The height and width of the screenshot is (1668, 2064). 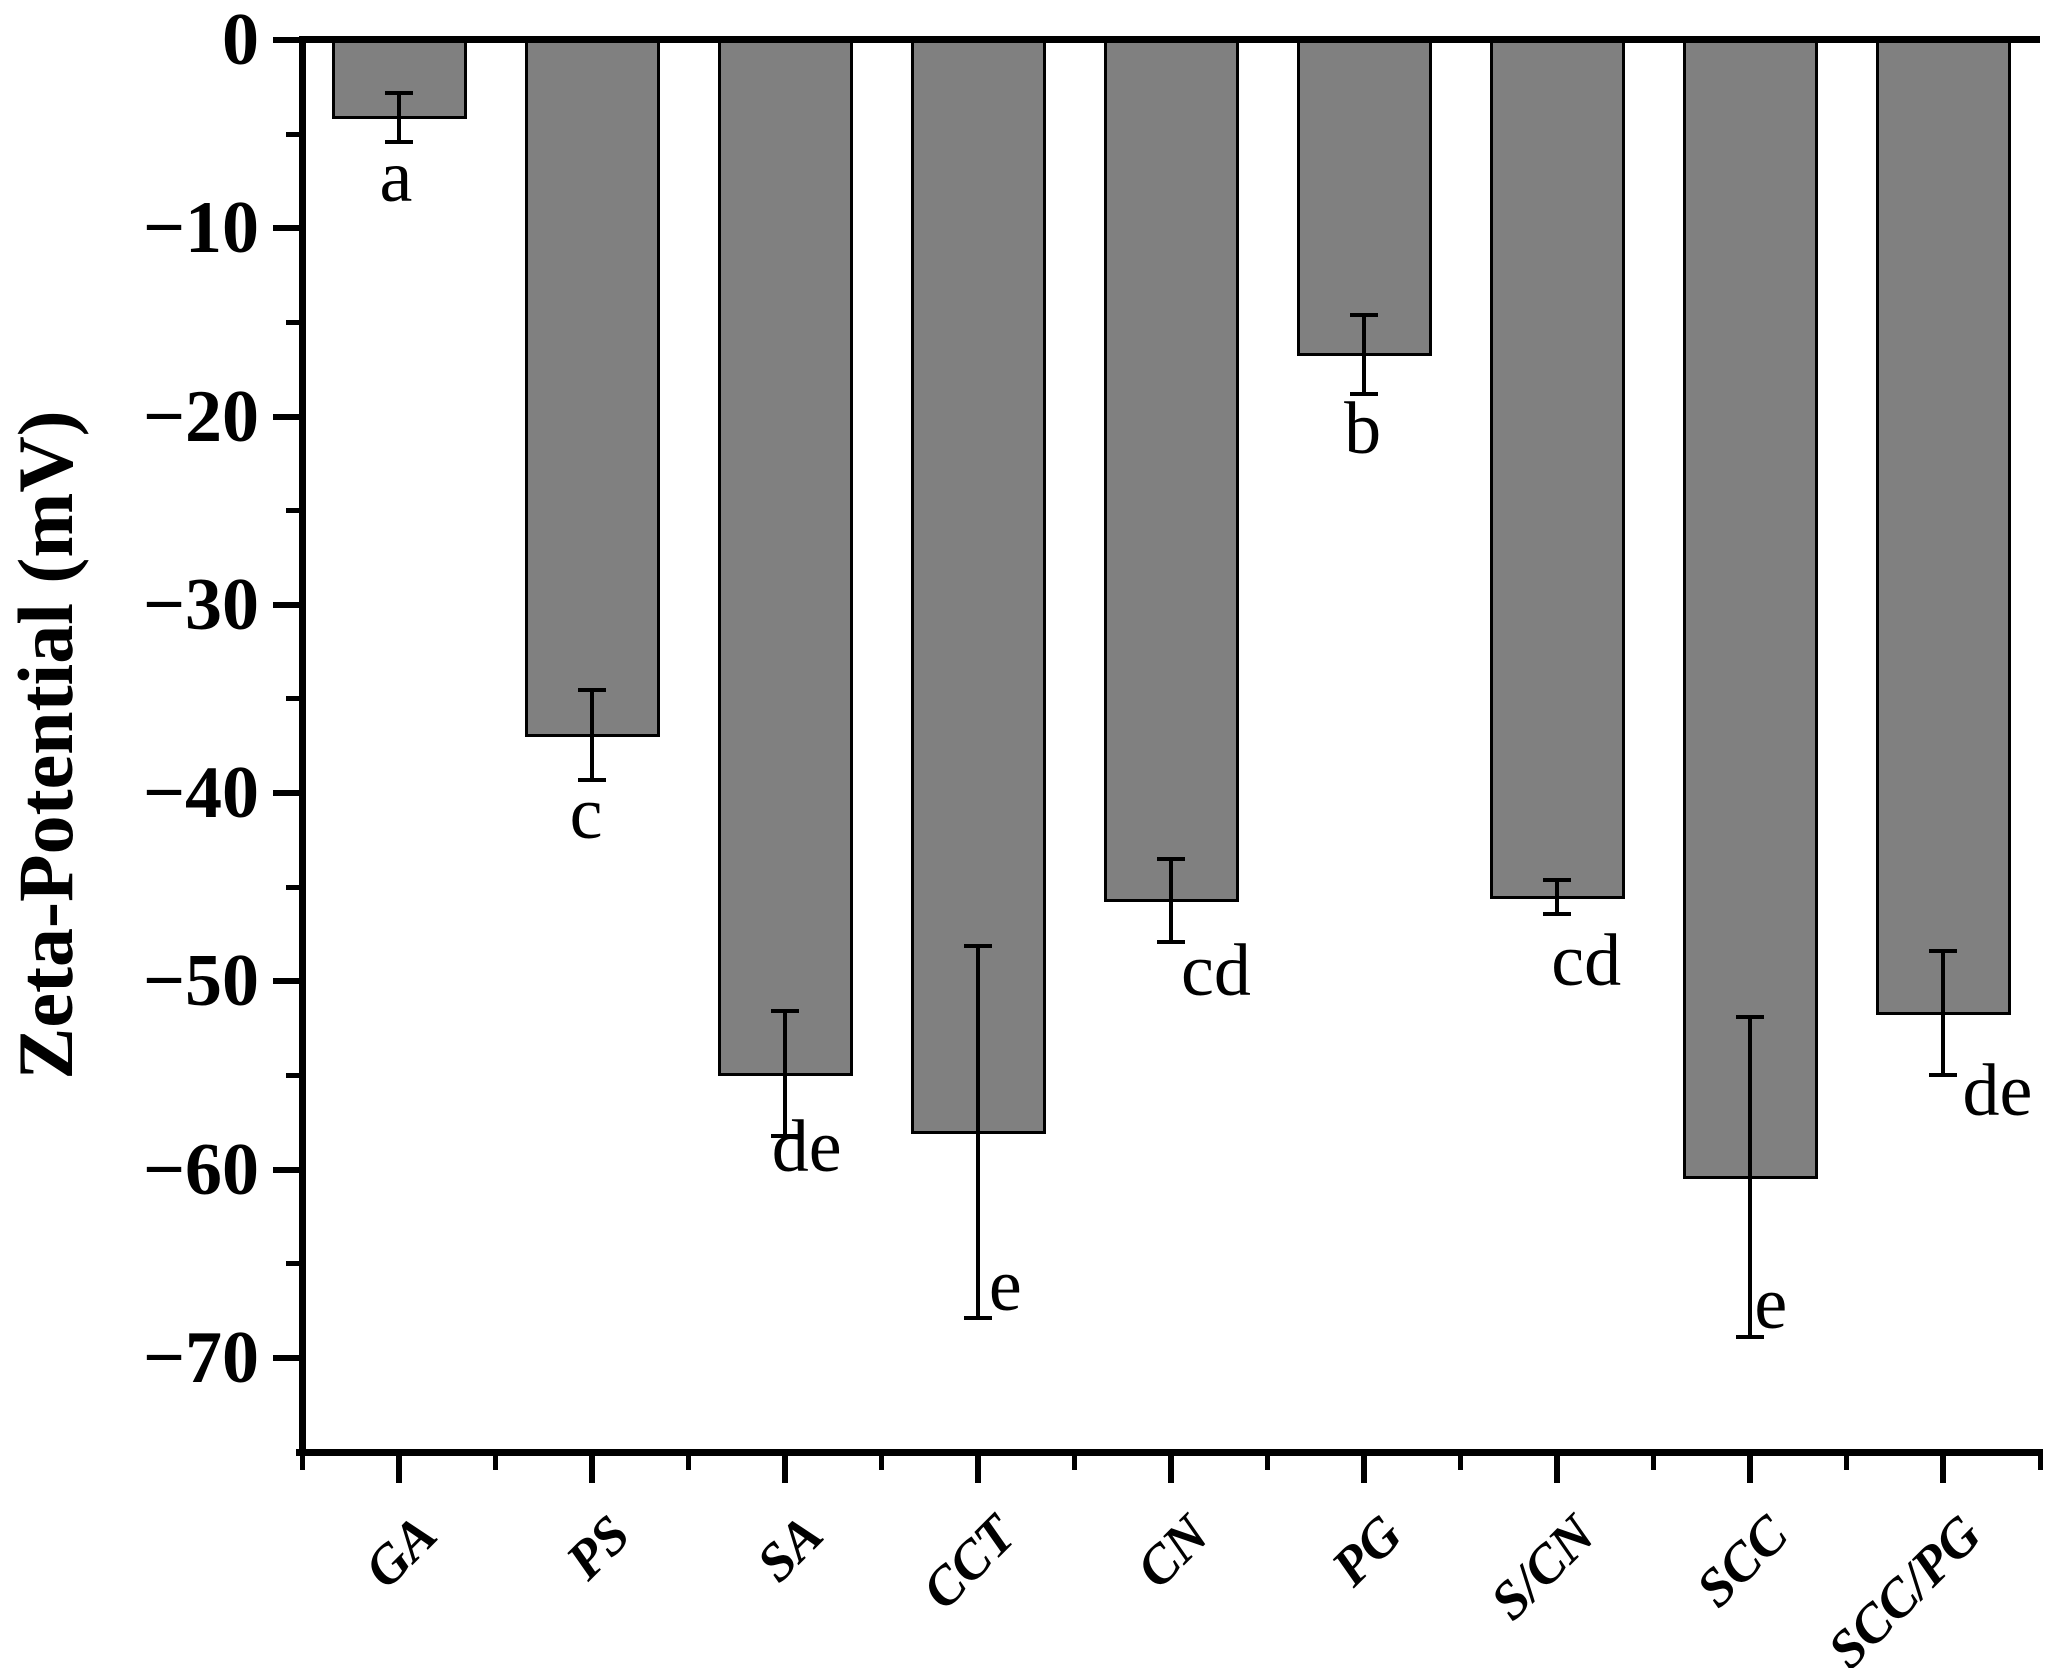 I want to click on x-category-label-text: SCC/PG, so click(x=1904, y=1585).